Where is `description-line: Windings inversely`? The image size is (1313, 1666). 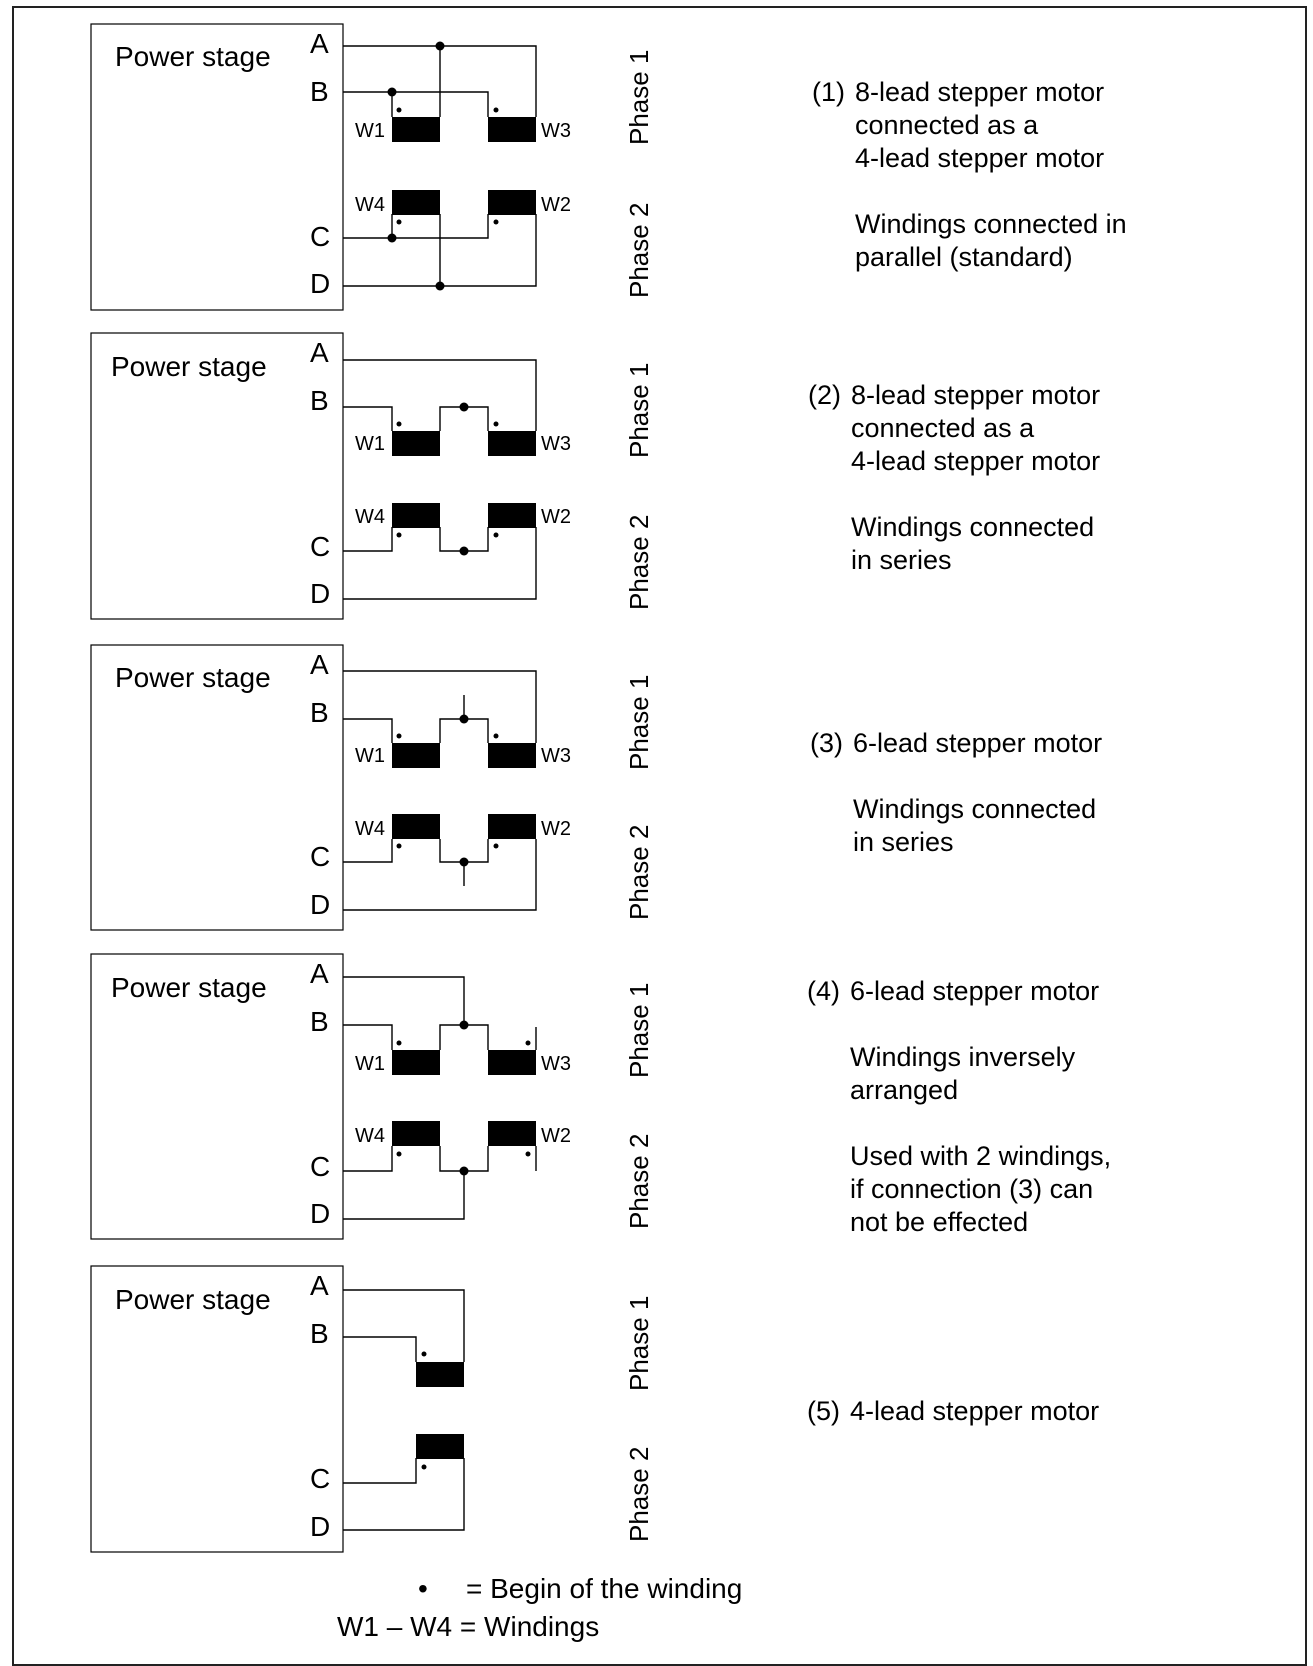
description-line: Windings inversely is located at coordinates (963, 1057).